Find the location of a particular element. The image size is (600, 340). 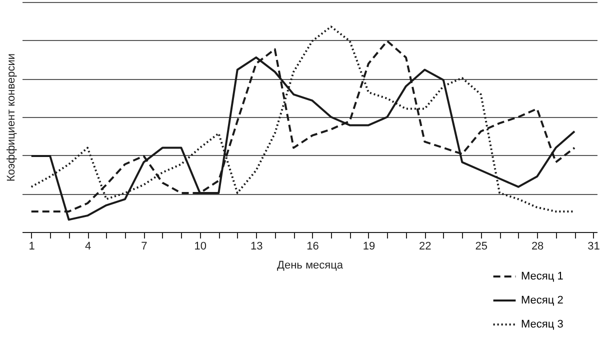

legend-label: Месяц 2 is located at coordinates (542, 300).